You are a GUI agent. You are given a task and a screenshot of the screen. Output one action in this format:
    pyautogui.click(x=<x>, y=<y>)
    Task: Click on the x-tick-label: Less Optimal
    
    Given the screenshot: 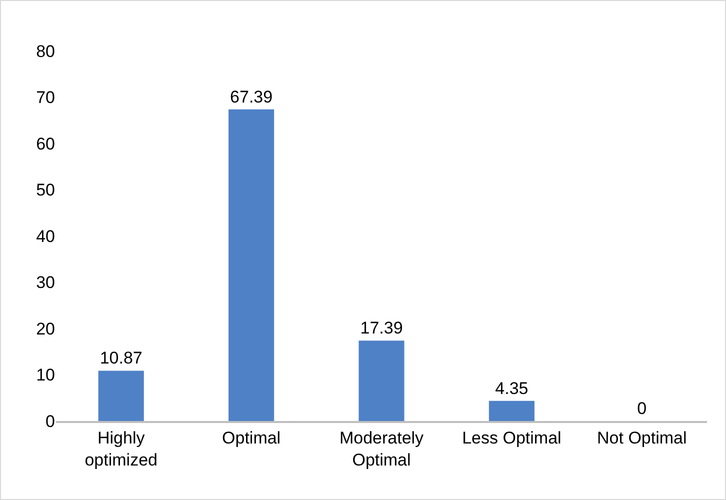 What is the action you would take?
    pyautogui.click(x=512, y=438)
    